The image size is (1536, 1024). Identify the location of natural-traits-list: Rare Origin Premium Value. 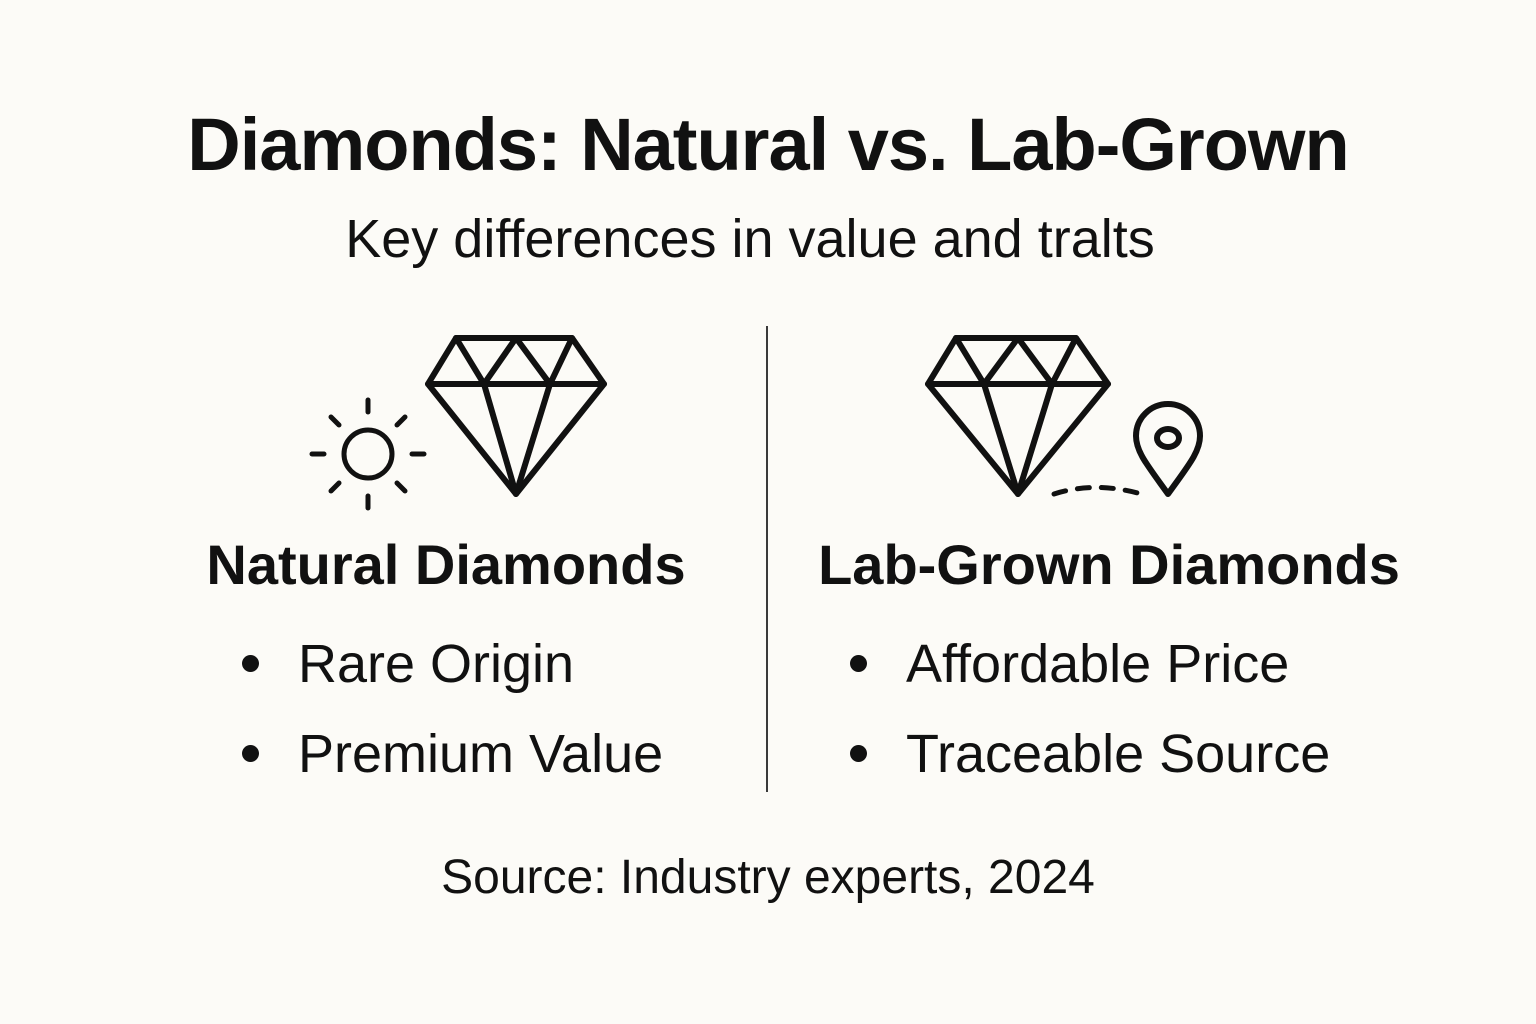
(451, 724).